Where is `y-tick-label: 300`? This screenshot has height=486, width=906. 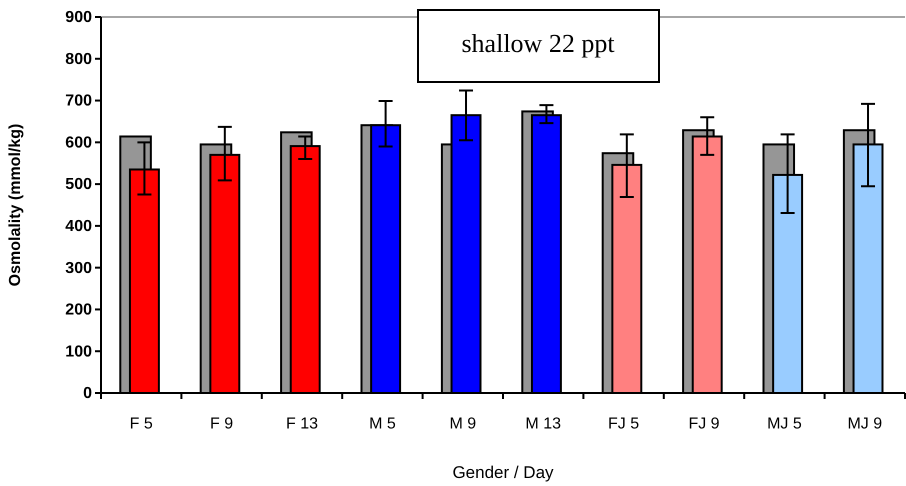
y-tick-label: 300 is located at coordinates (78, 268).